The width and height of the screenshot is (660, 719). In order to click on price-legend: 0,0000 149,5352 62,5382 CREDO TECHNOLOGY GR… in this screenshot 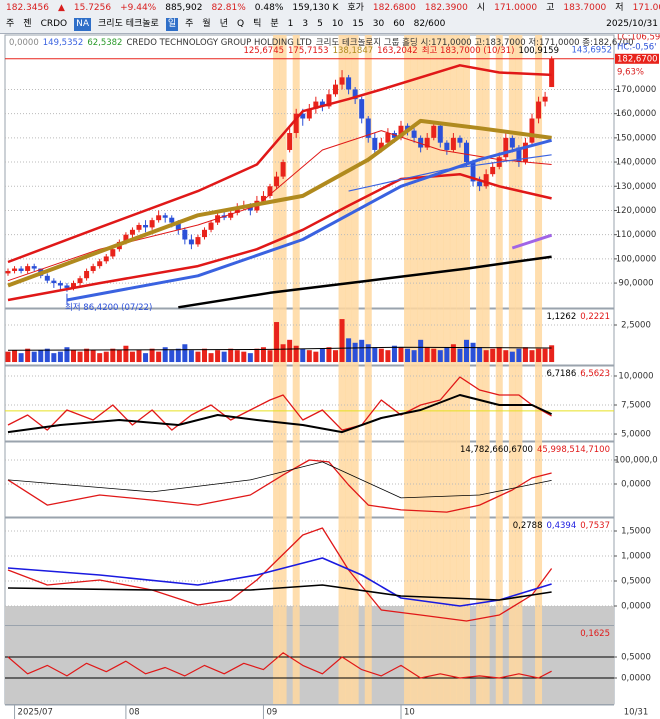, I will do `click(321, 42)`.